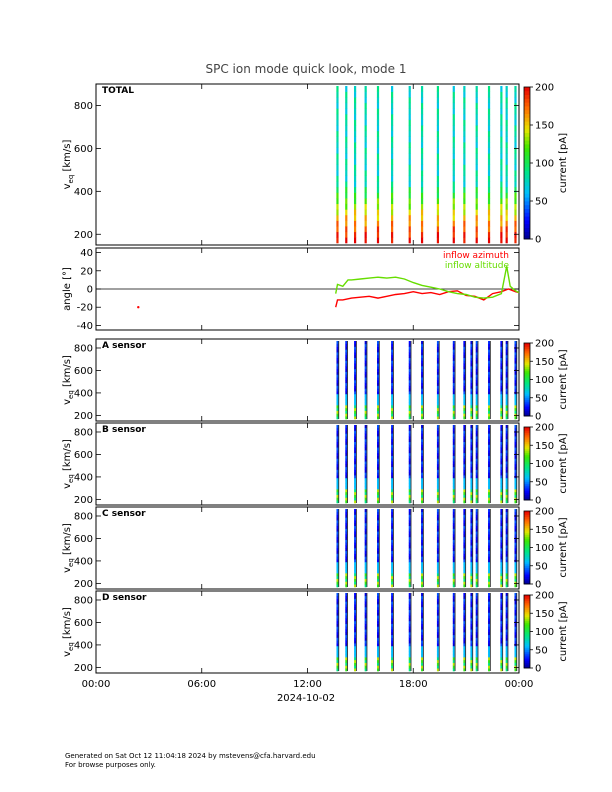 Image resolution: width=612 pixels, height=792 pixels. I want to click on y-tick-label: 400, so click(83, 645).